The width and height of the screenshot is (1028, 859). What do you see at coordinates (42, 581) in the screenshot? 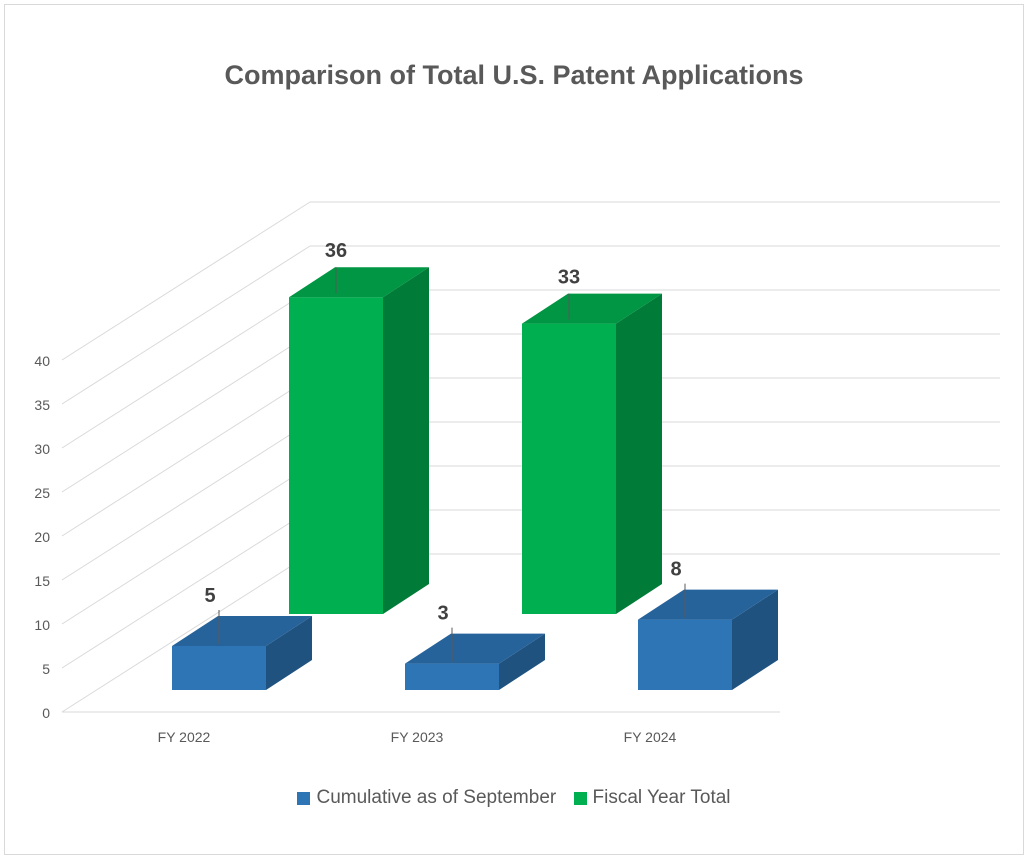
I see `y-tick-label: 15` at bounding box center [42, 581].